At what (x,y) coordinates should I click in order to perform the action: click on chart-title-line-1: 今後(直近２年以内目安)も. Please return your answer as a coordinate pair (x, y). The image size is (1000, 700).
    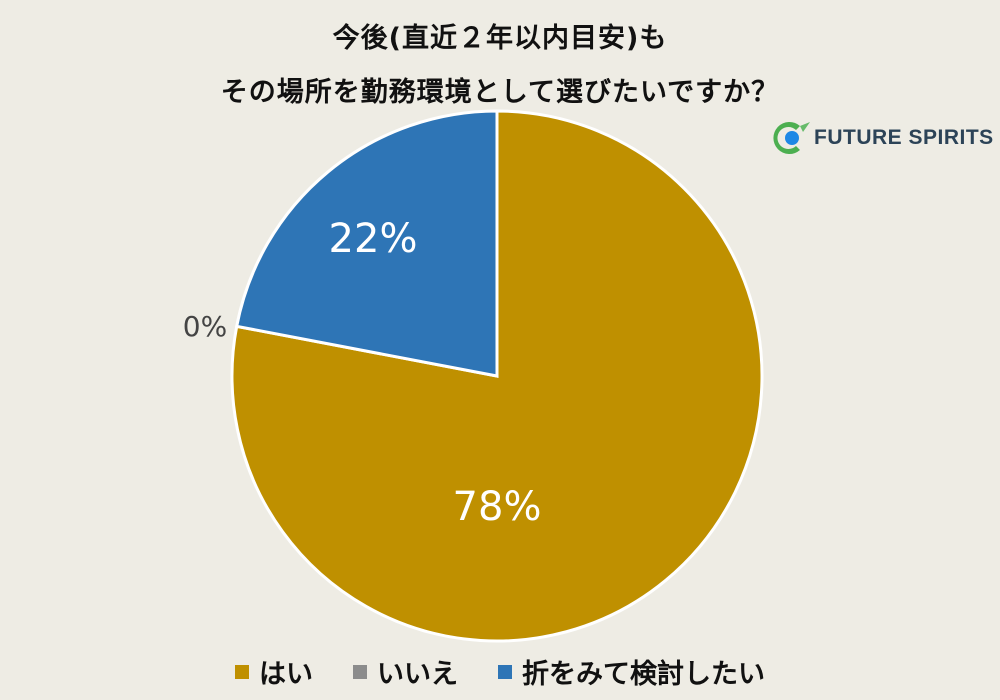
    Looking at the image, I should click on (500, 38).